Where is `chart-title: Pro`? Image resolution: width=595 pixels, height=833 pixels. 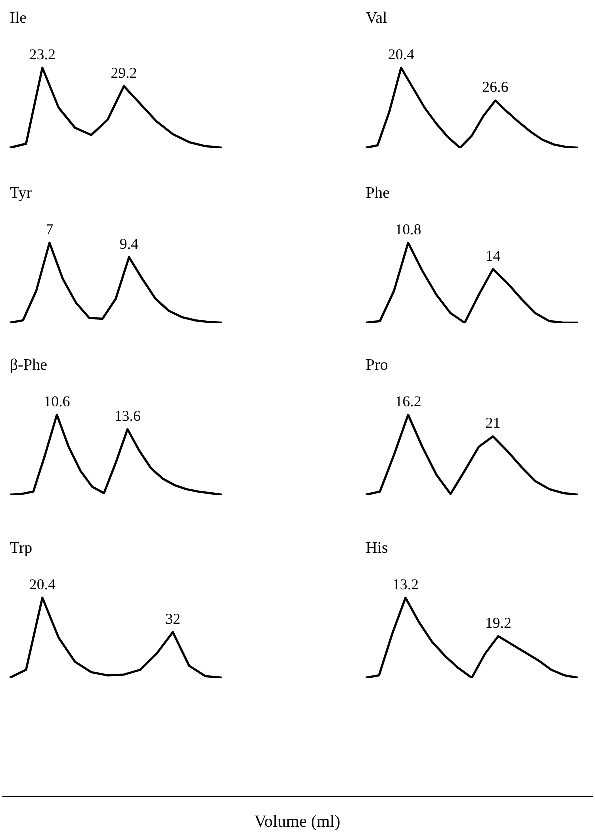 chart-title: Pro is located at coordinates (377, 366).